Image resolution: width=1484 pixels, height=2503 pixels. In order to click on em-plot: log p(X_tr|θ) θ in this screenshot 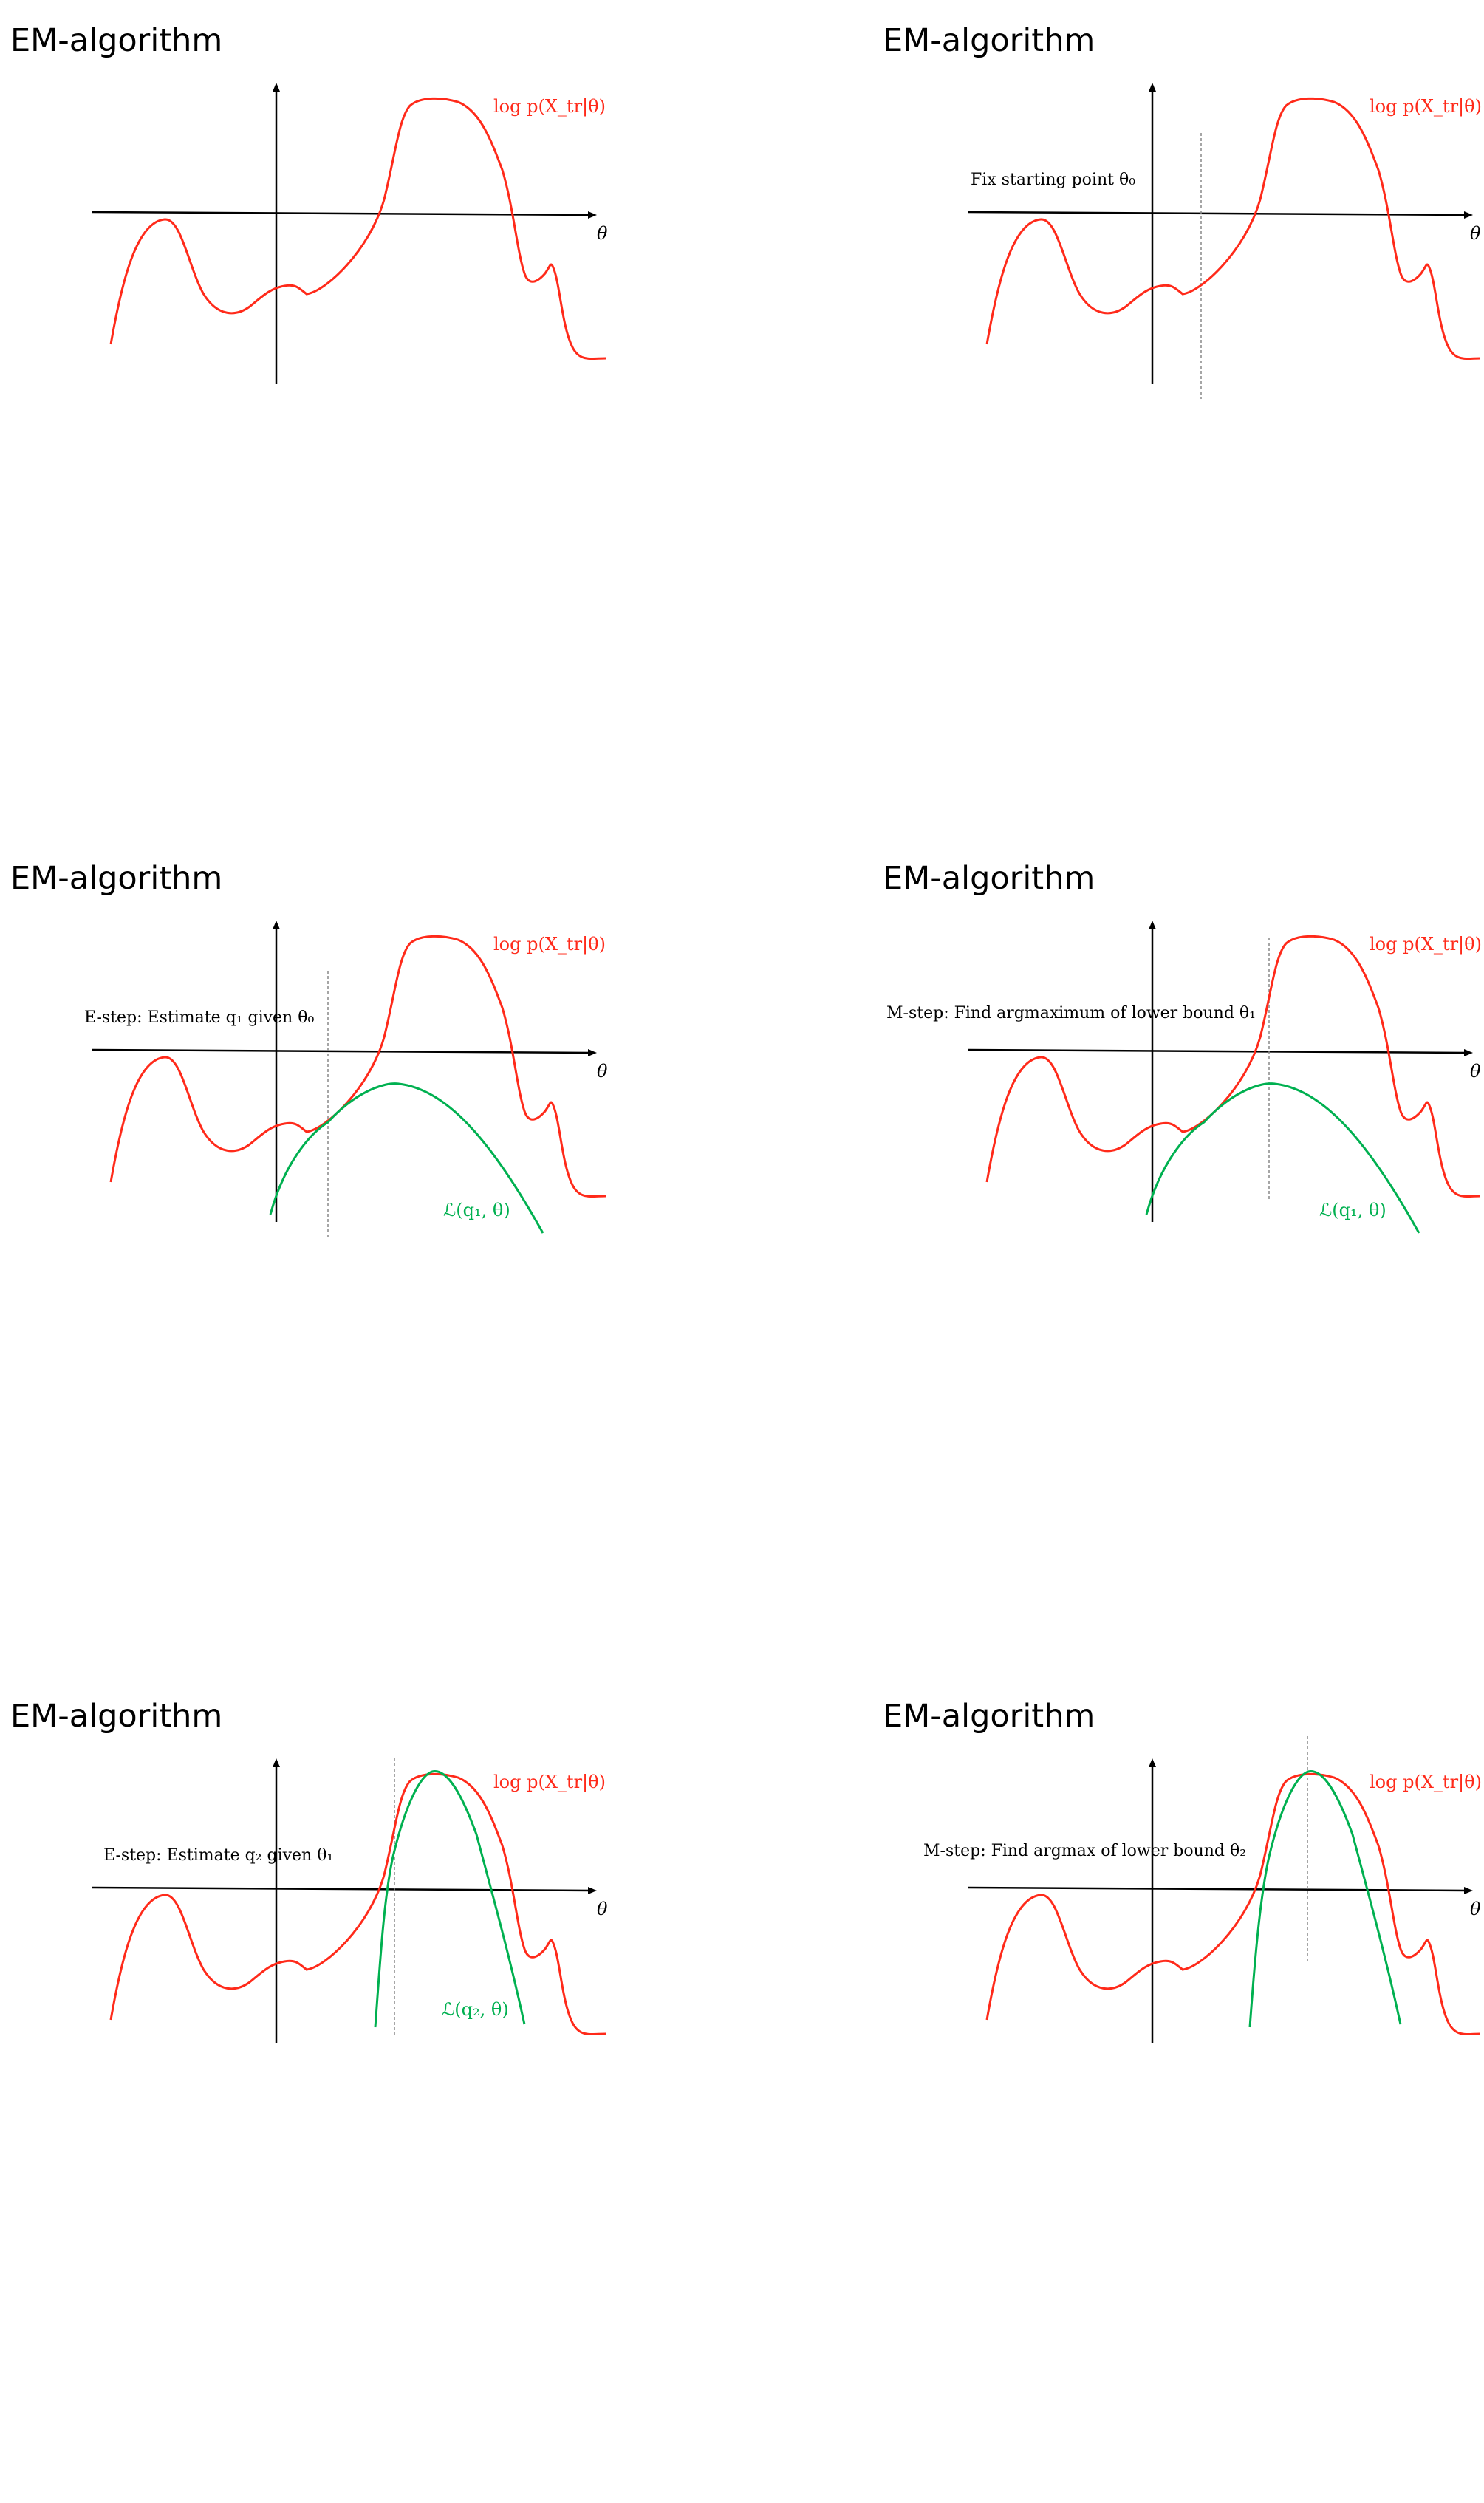, I will do `click(349, 233)`.